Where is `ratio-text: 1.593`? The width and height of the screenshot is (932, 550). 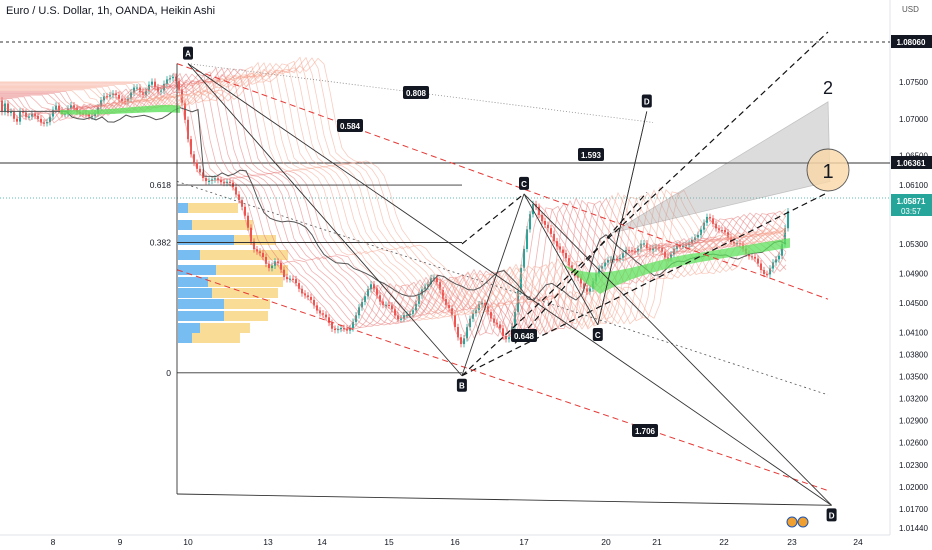
ratio-text: 1.593 is located at coordinates (591, 155).